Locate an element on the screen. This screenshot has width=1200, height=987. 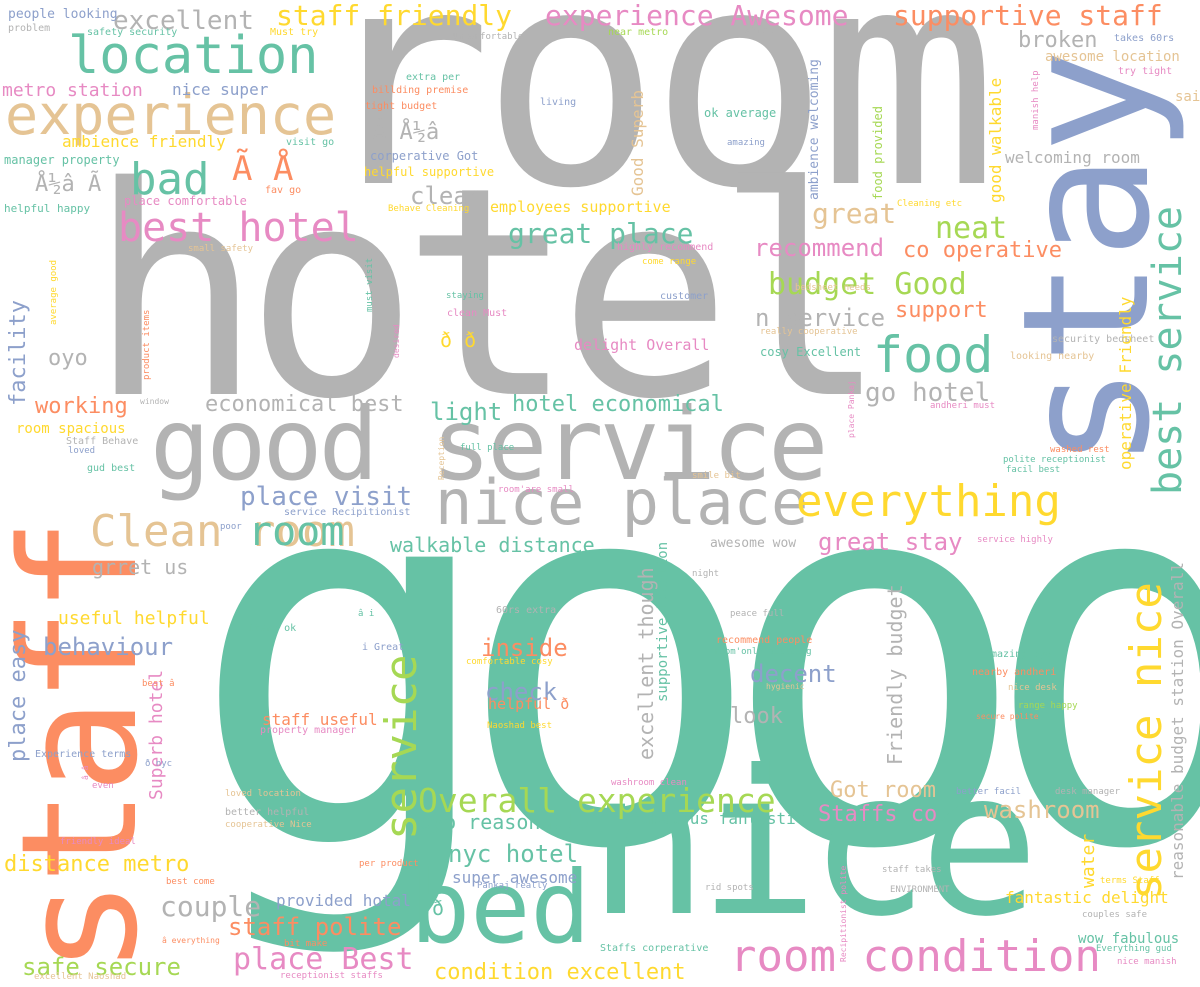
word-helpful-glyph: helpful ð is located at coordinates (529, 704).